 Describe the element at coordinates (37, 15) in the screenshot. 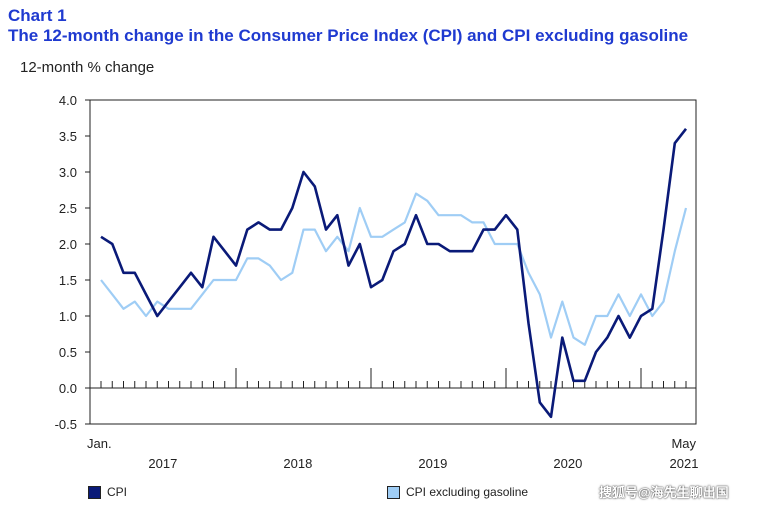

I see `chart-label: Chart 1` at that location.